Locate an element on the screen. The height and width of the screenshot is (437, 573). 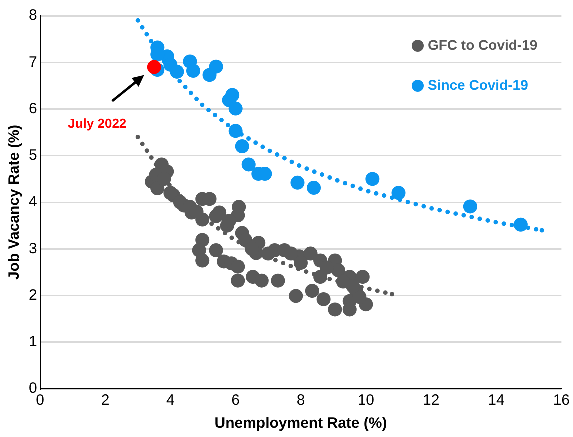
y-tick-label: 2 is located at coordinates (33, 295).